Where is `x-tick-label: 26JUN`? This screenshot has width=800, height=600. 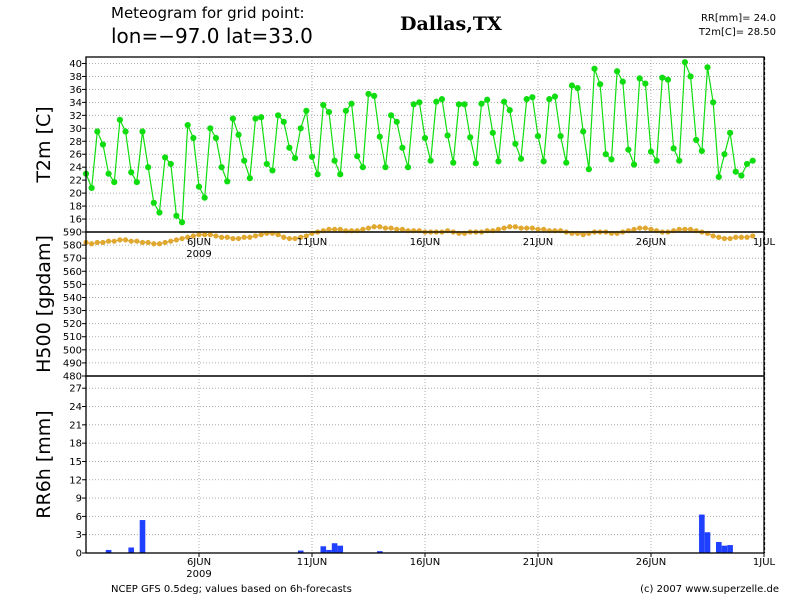
x-tick-label: 26JUN is located at coordinates (651, 562).